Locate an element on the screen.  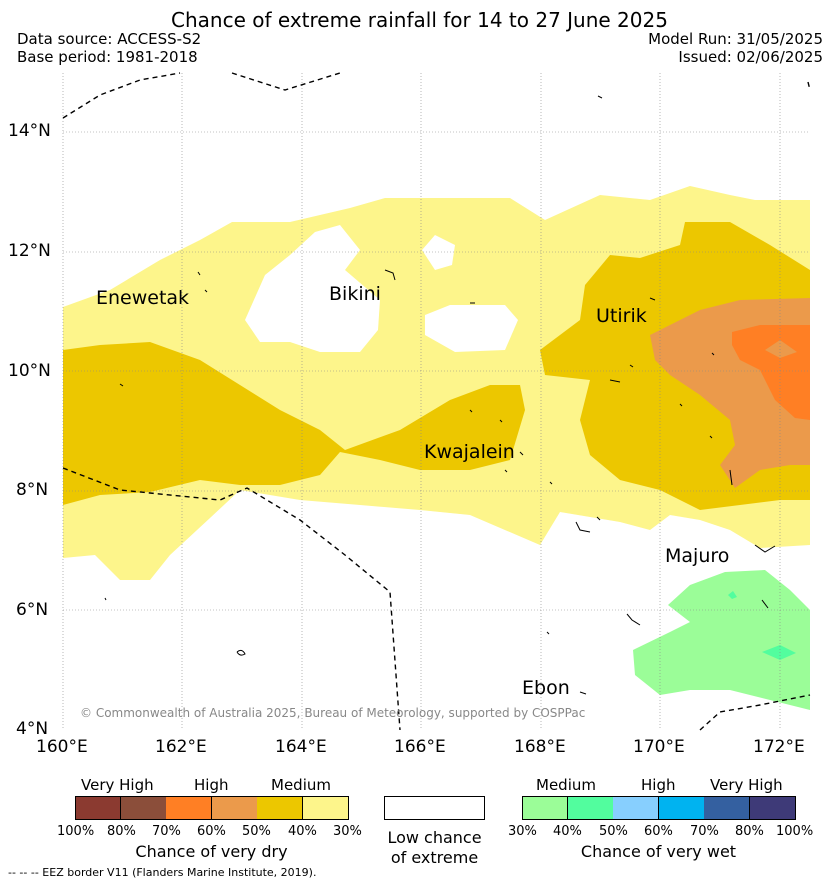
lat-label-6n: 6°N is located at coordinates (32, 610).